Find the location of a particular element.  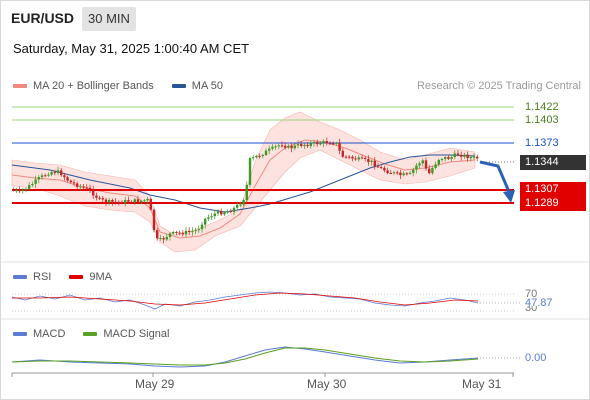

rsi-lower-label: 30 is located at coordinates (531, 309).